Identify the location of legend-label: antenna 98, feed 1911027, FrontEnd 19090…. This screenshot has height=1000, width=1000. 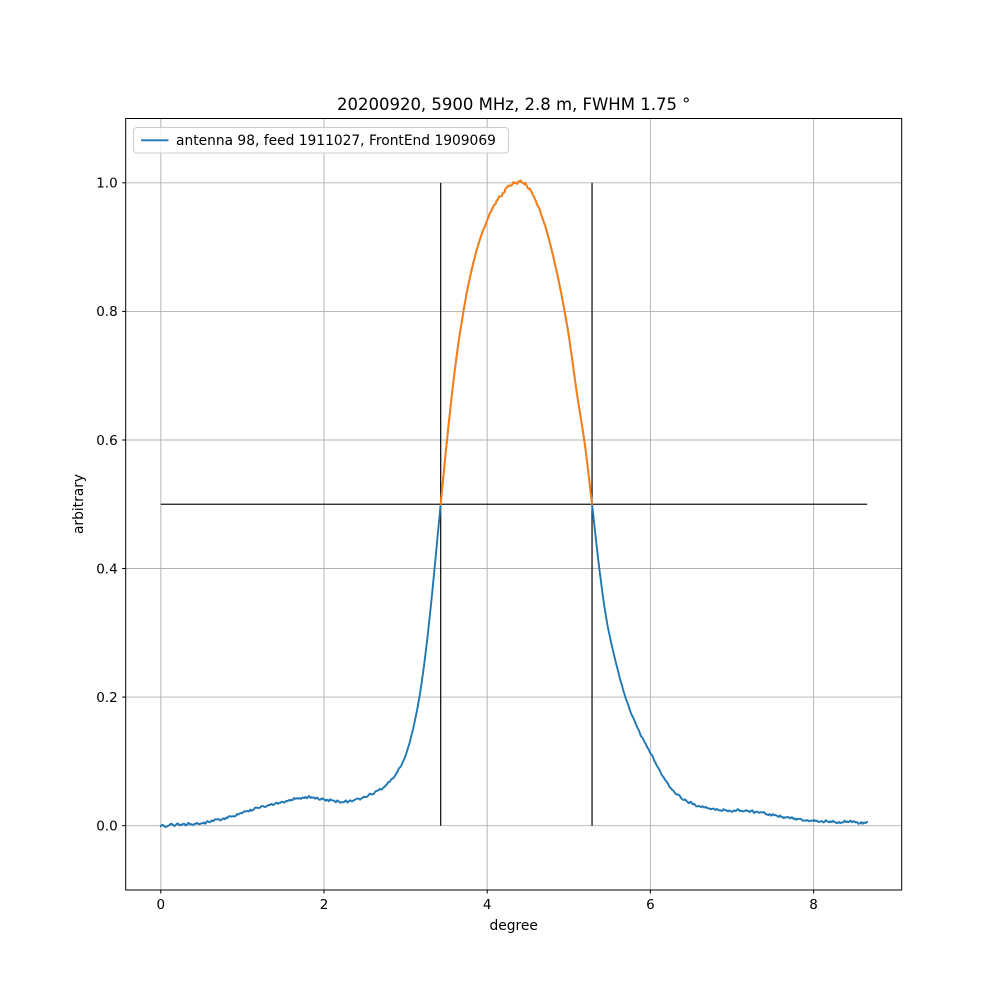
(336, 141).